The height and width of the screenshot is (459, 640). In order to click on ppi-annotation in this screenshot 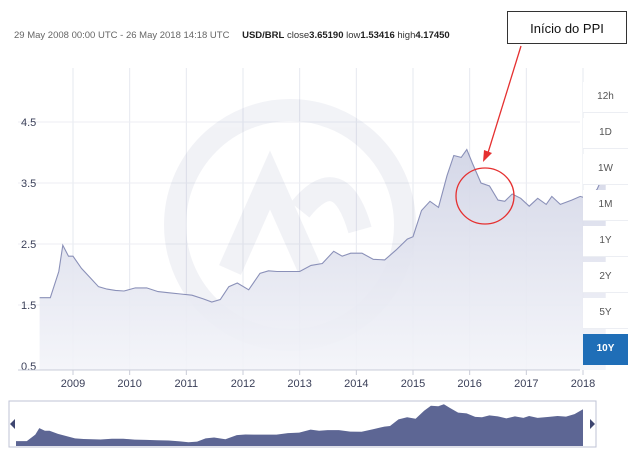, I will do `click(488, 135)`.